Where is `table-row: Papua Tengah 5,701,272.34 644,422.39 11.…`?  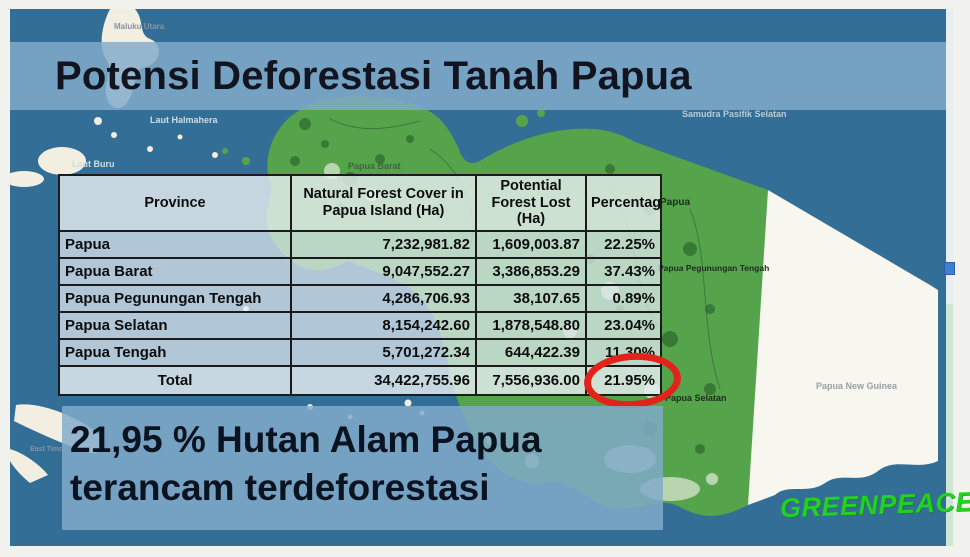 table-row: Papua Tengah 5,701,272.34 644,422.39 11.… is located at coordinates (360, 353).